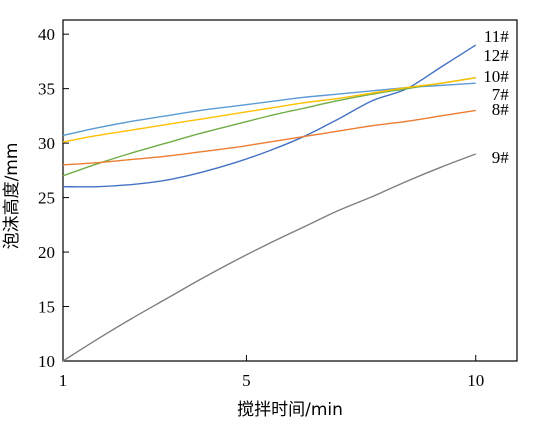 The image size is (550, 426). What do you see at coordinates (46, 143) in the screenshot?
I see `y-tick-label: 30` at bounding box center [46, 143].